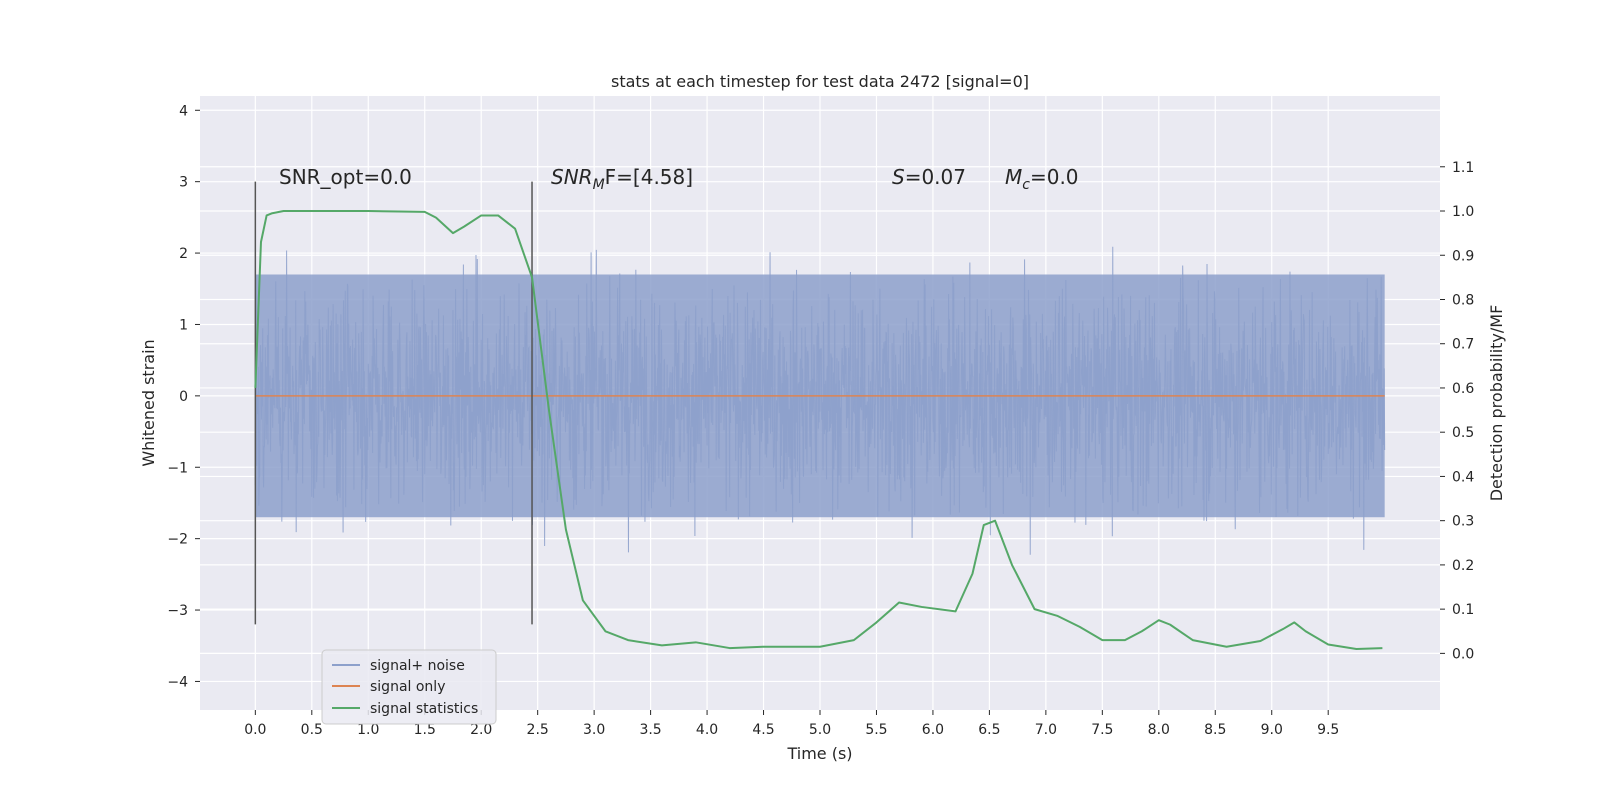 This screenshot has height=800, width=1600. I want to click on y2-tick-label: 1.0, so click(1463, 212).